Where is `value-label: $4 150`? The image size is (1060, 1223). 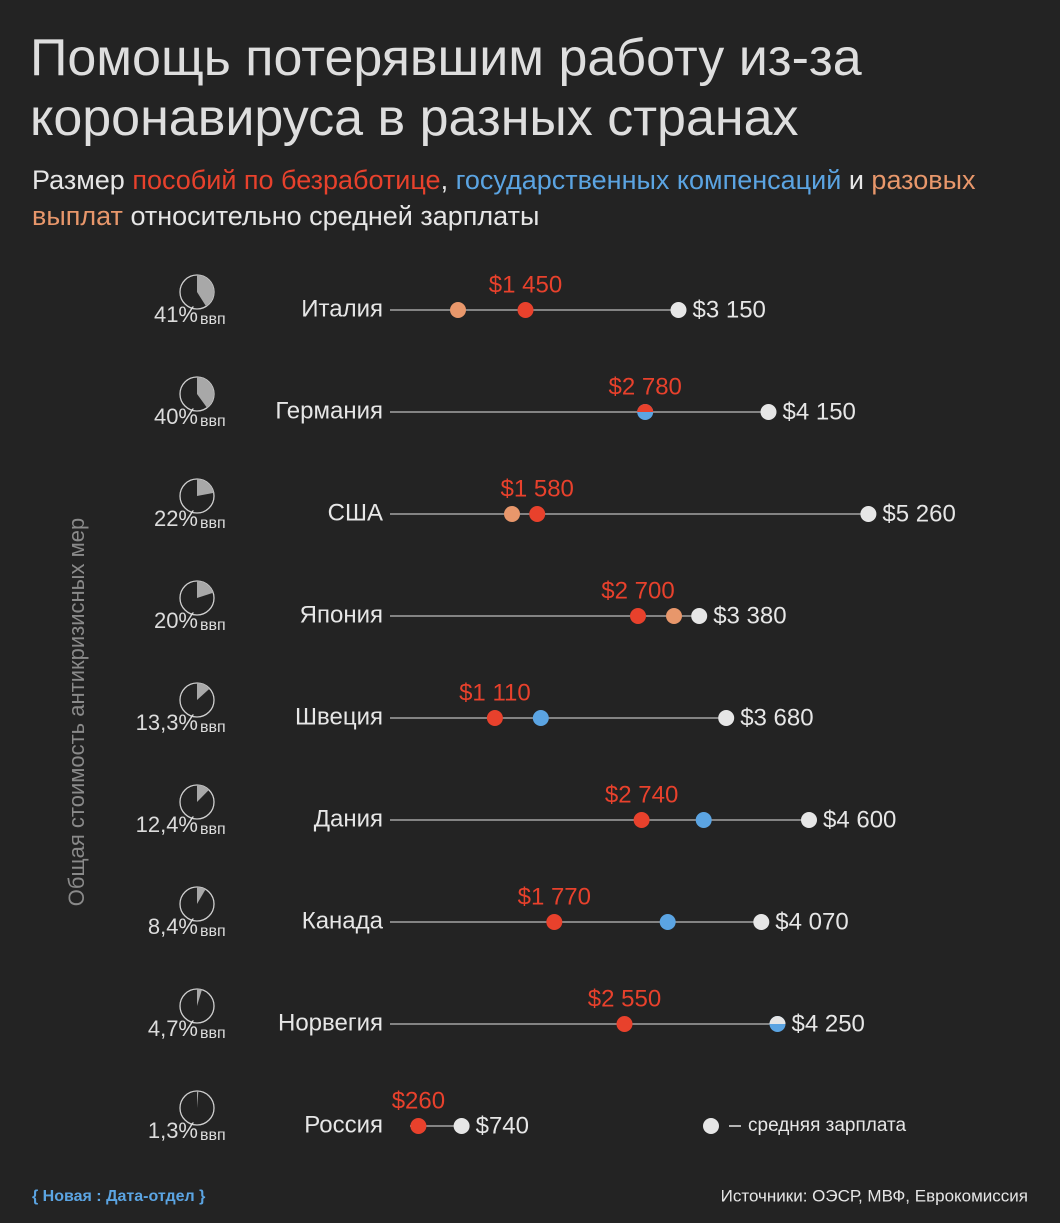 value-label: $4 150 is located at coordinates (819, 411).